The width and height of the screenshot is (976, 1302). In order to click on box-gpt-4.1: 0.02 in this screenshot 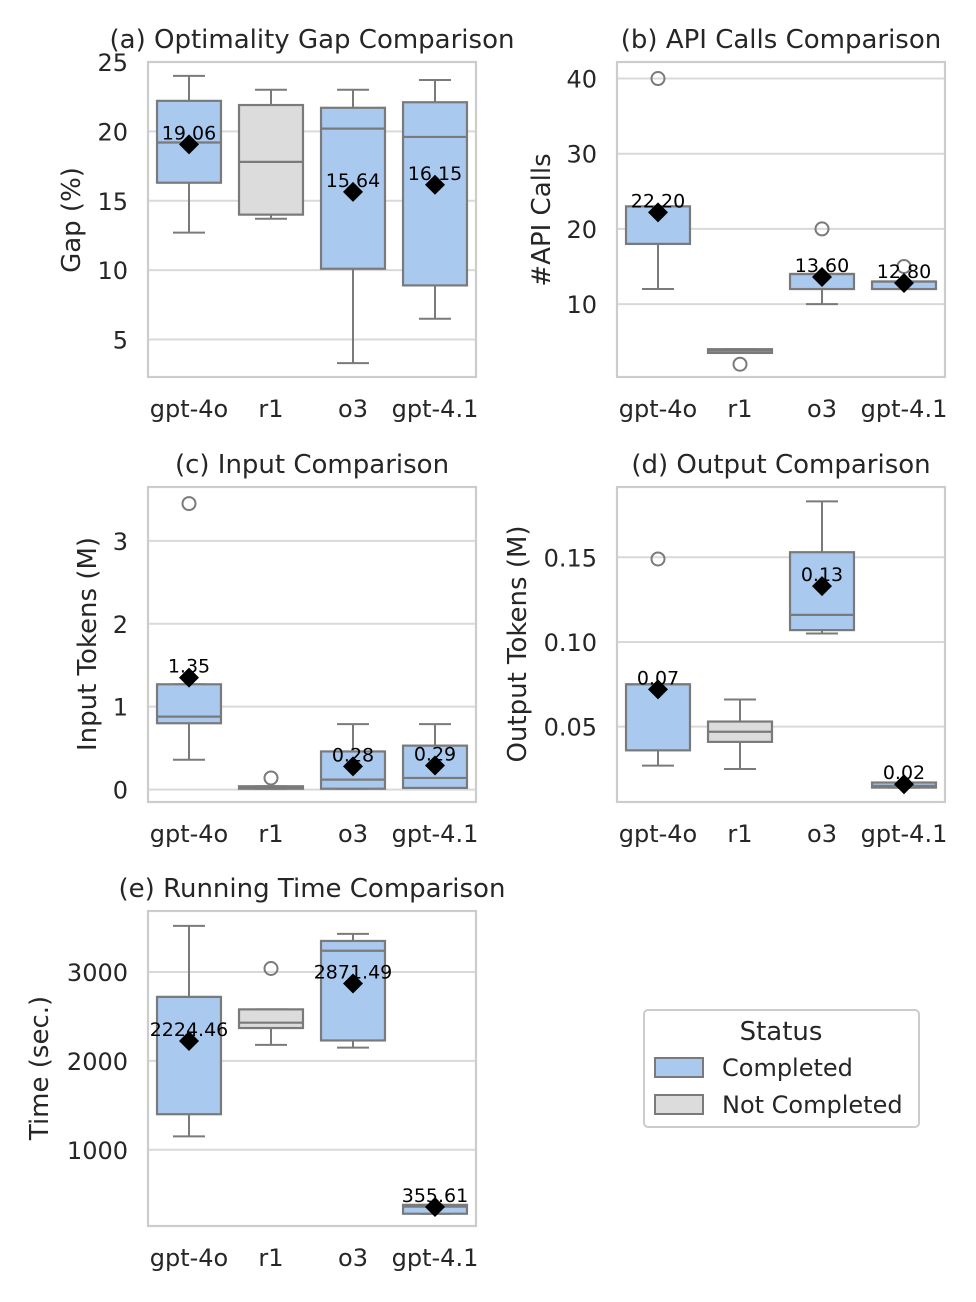, I will do `click(904, 778)`.